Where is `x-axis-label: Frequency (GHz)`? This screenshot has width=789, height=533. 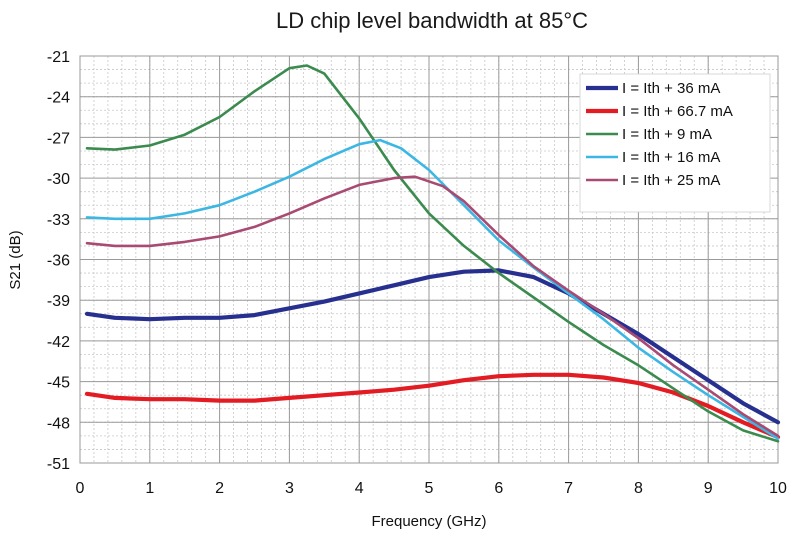
x-axis-label: Frequency (GHz) is located at coordinates (428, 521).